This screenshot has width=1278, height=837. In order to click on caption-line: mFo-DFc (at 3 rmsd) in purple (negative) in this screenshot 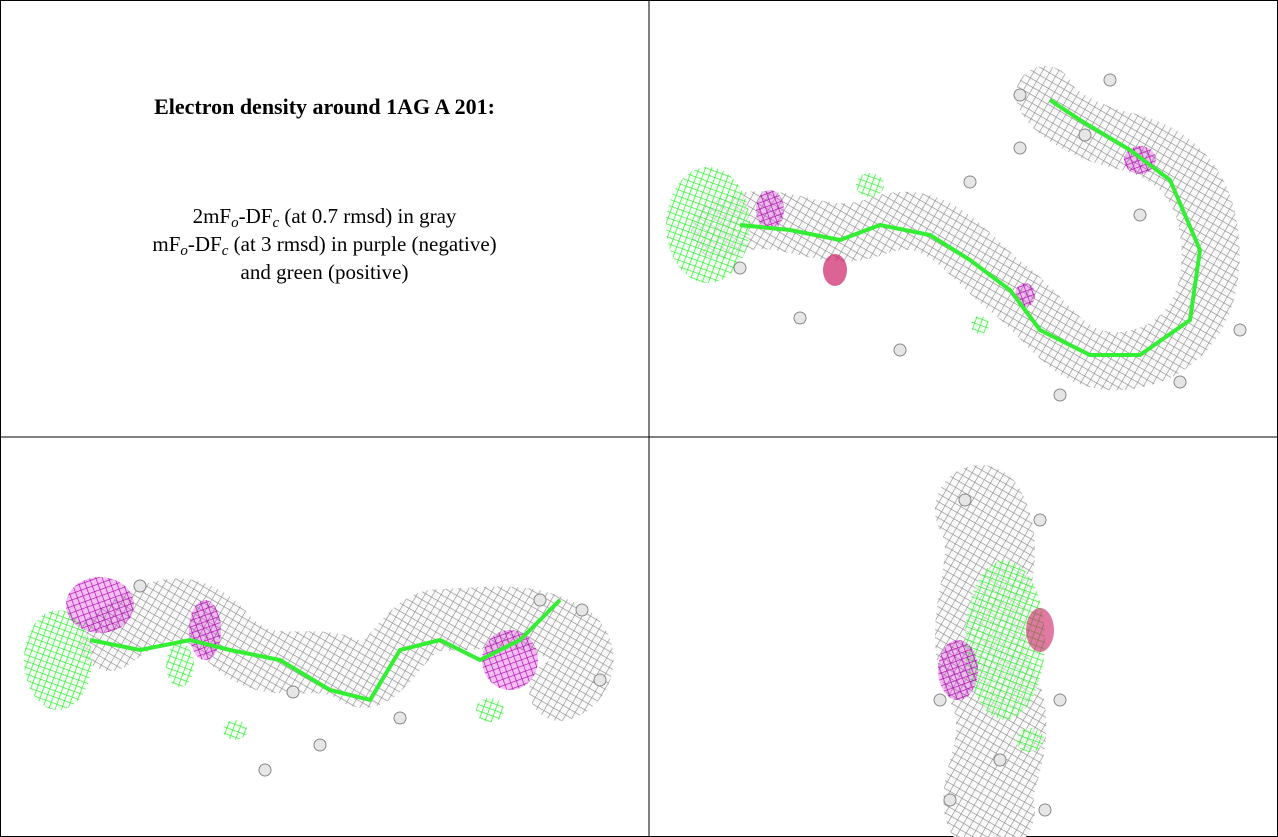, I will do `click(324, 244)`.